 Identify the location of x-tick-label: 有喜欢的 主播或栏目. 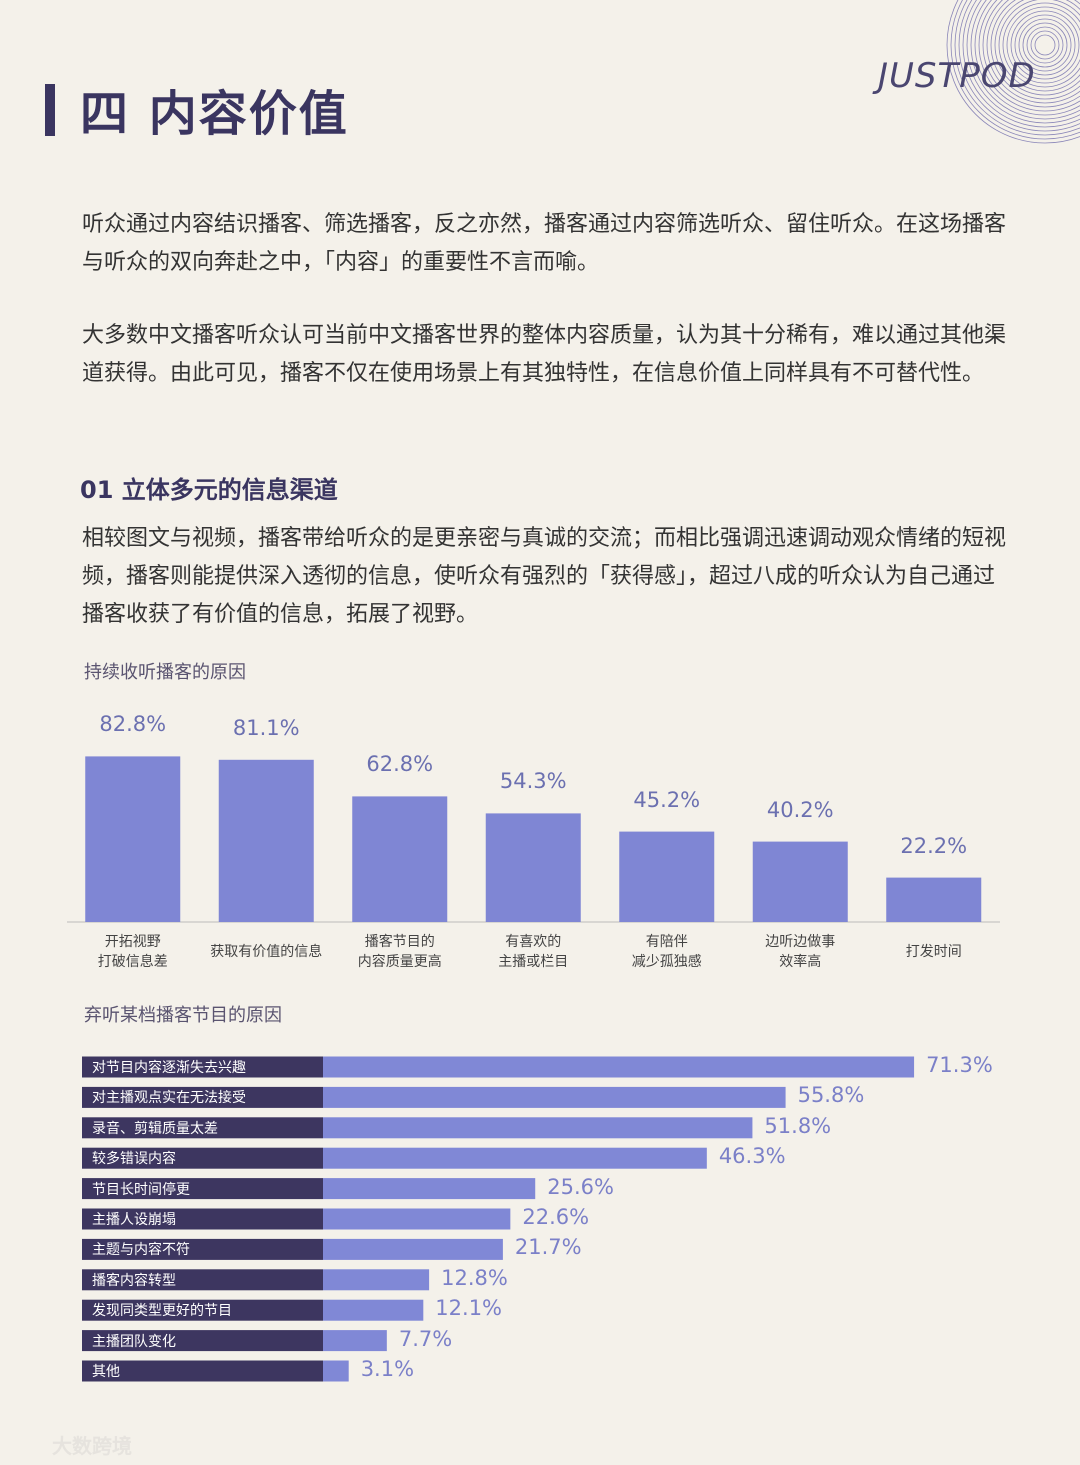
(533, 952).